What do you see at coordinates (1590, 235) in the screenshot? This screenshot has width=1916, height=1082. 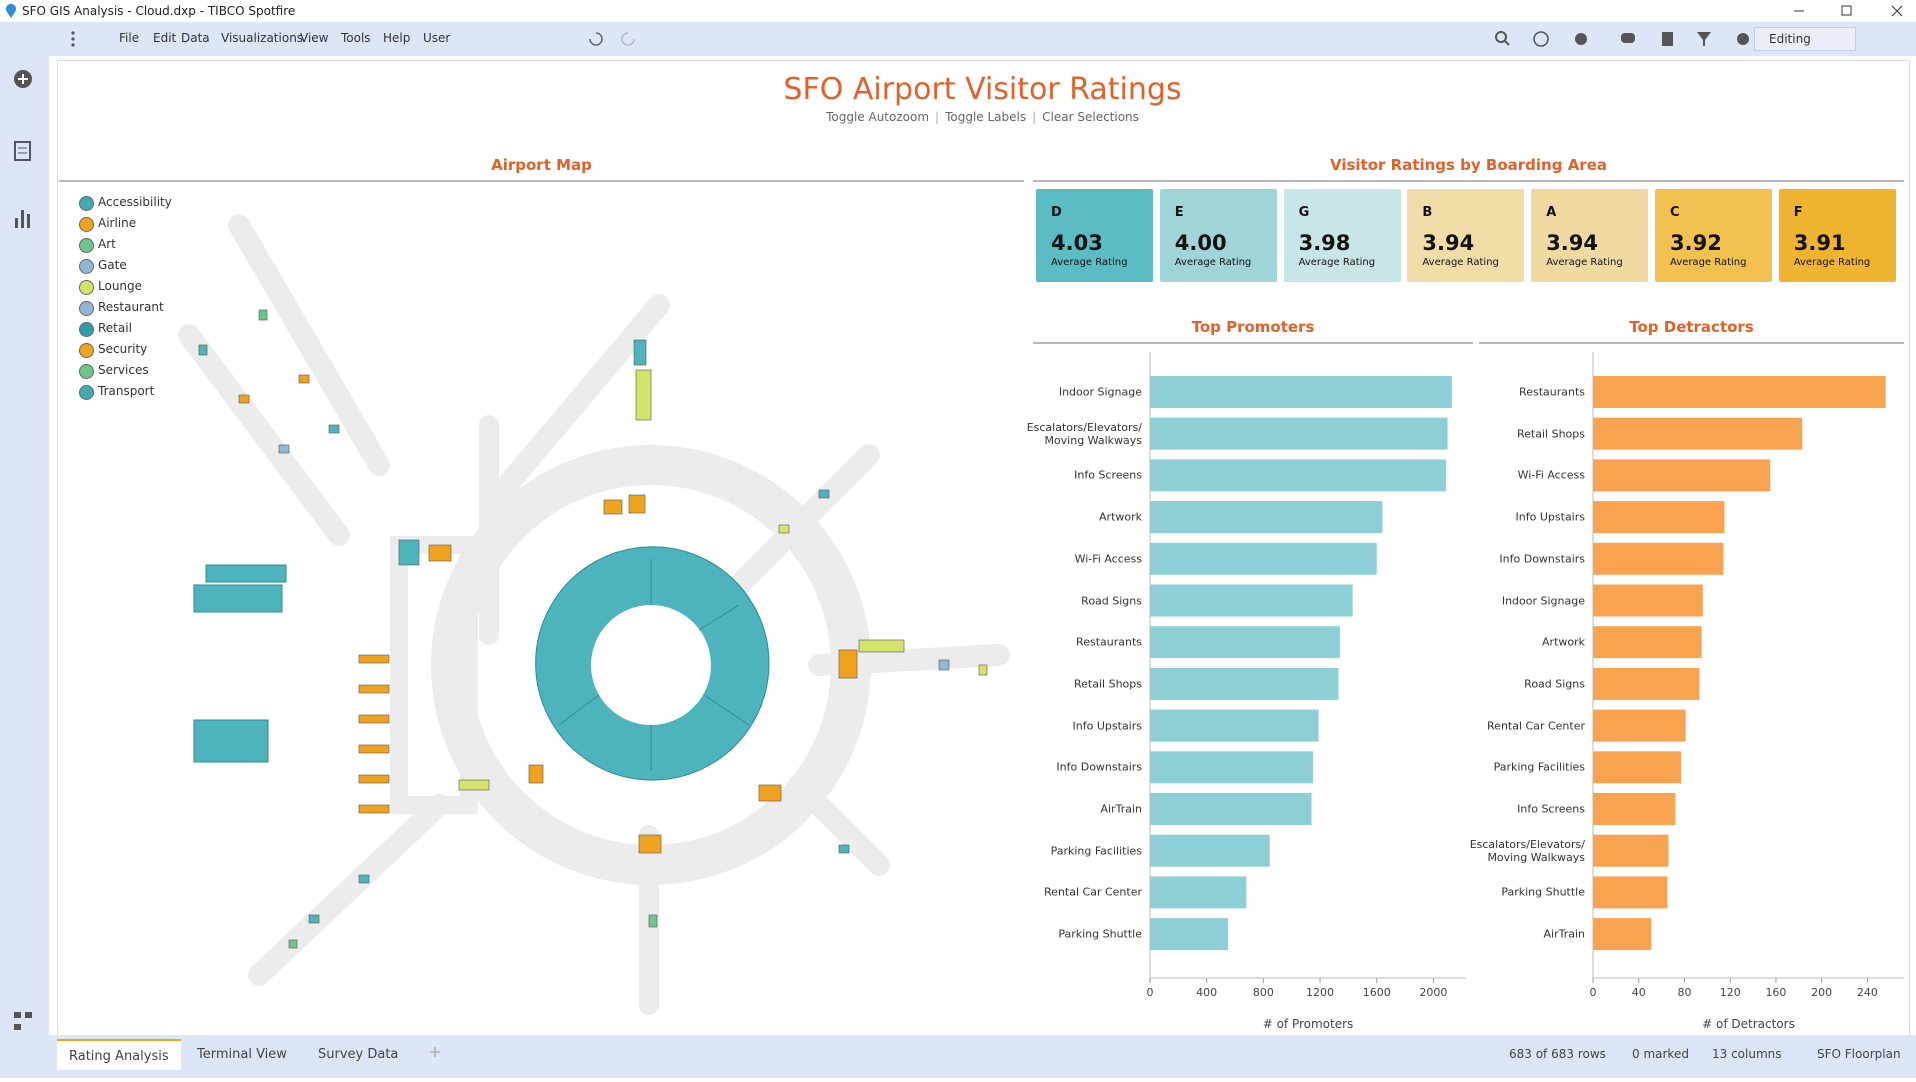 I see `rating-card: A 3.94 Average Rating` at bounding box center [1590, 235].